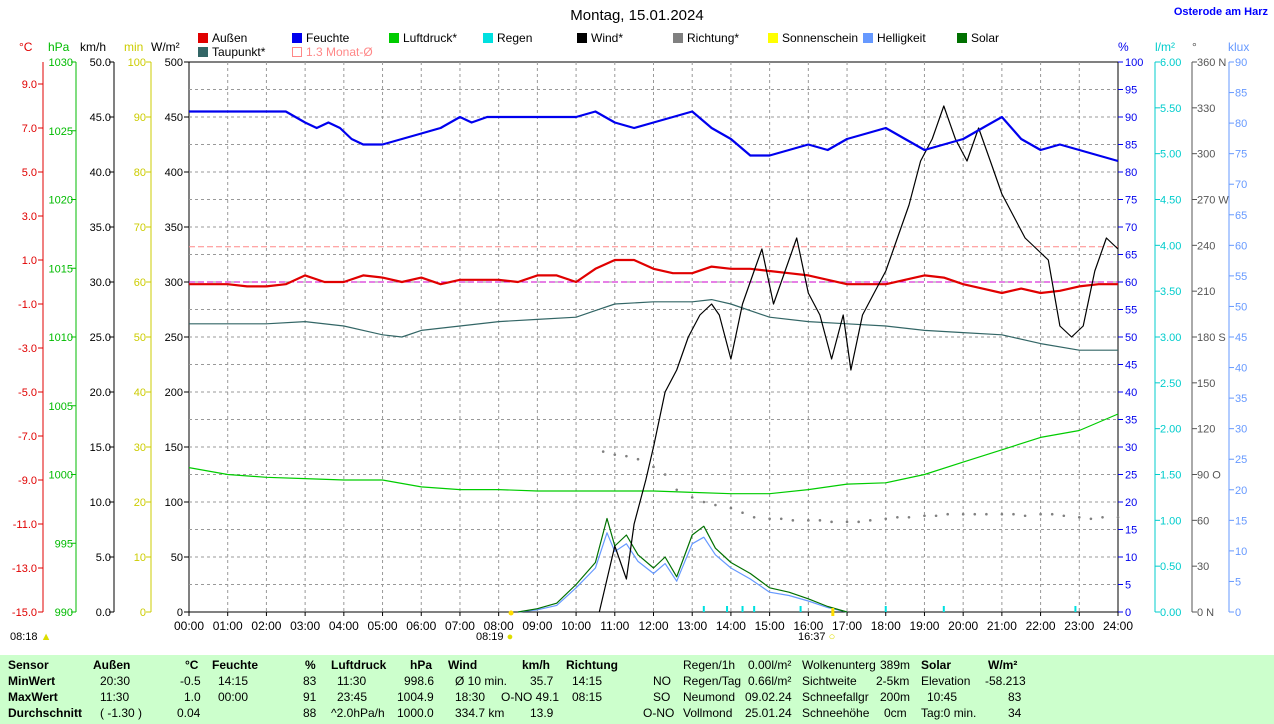 Image resolution: width=1274 pixels, height=724 pixels. Describe the element at coordinates (61, 132) in the screenshot. I see `press-tick-label: 1025` at that location.